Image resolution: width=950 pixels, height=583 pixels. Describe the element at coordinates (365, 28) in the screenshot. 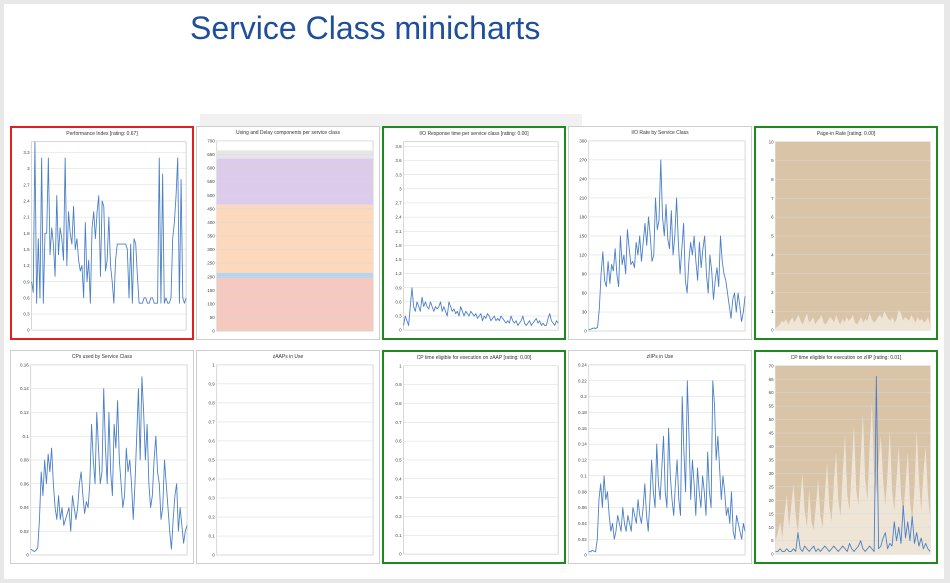

I see `page-title: Service Class minicharts` at that location.